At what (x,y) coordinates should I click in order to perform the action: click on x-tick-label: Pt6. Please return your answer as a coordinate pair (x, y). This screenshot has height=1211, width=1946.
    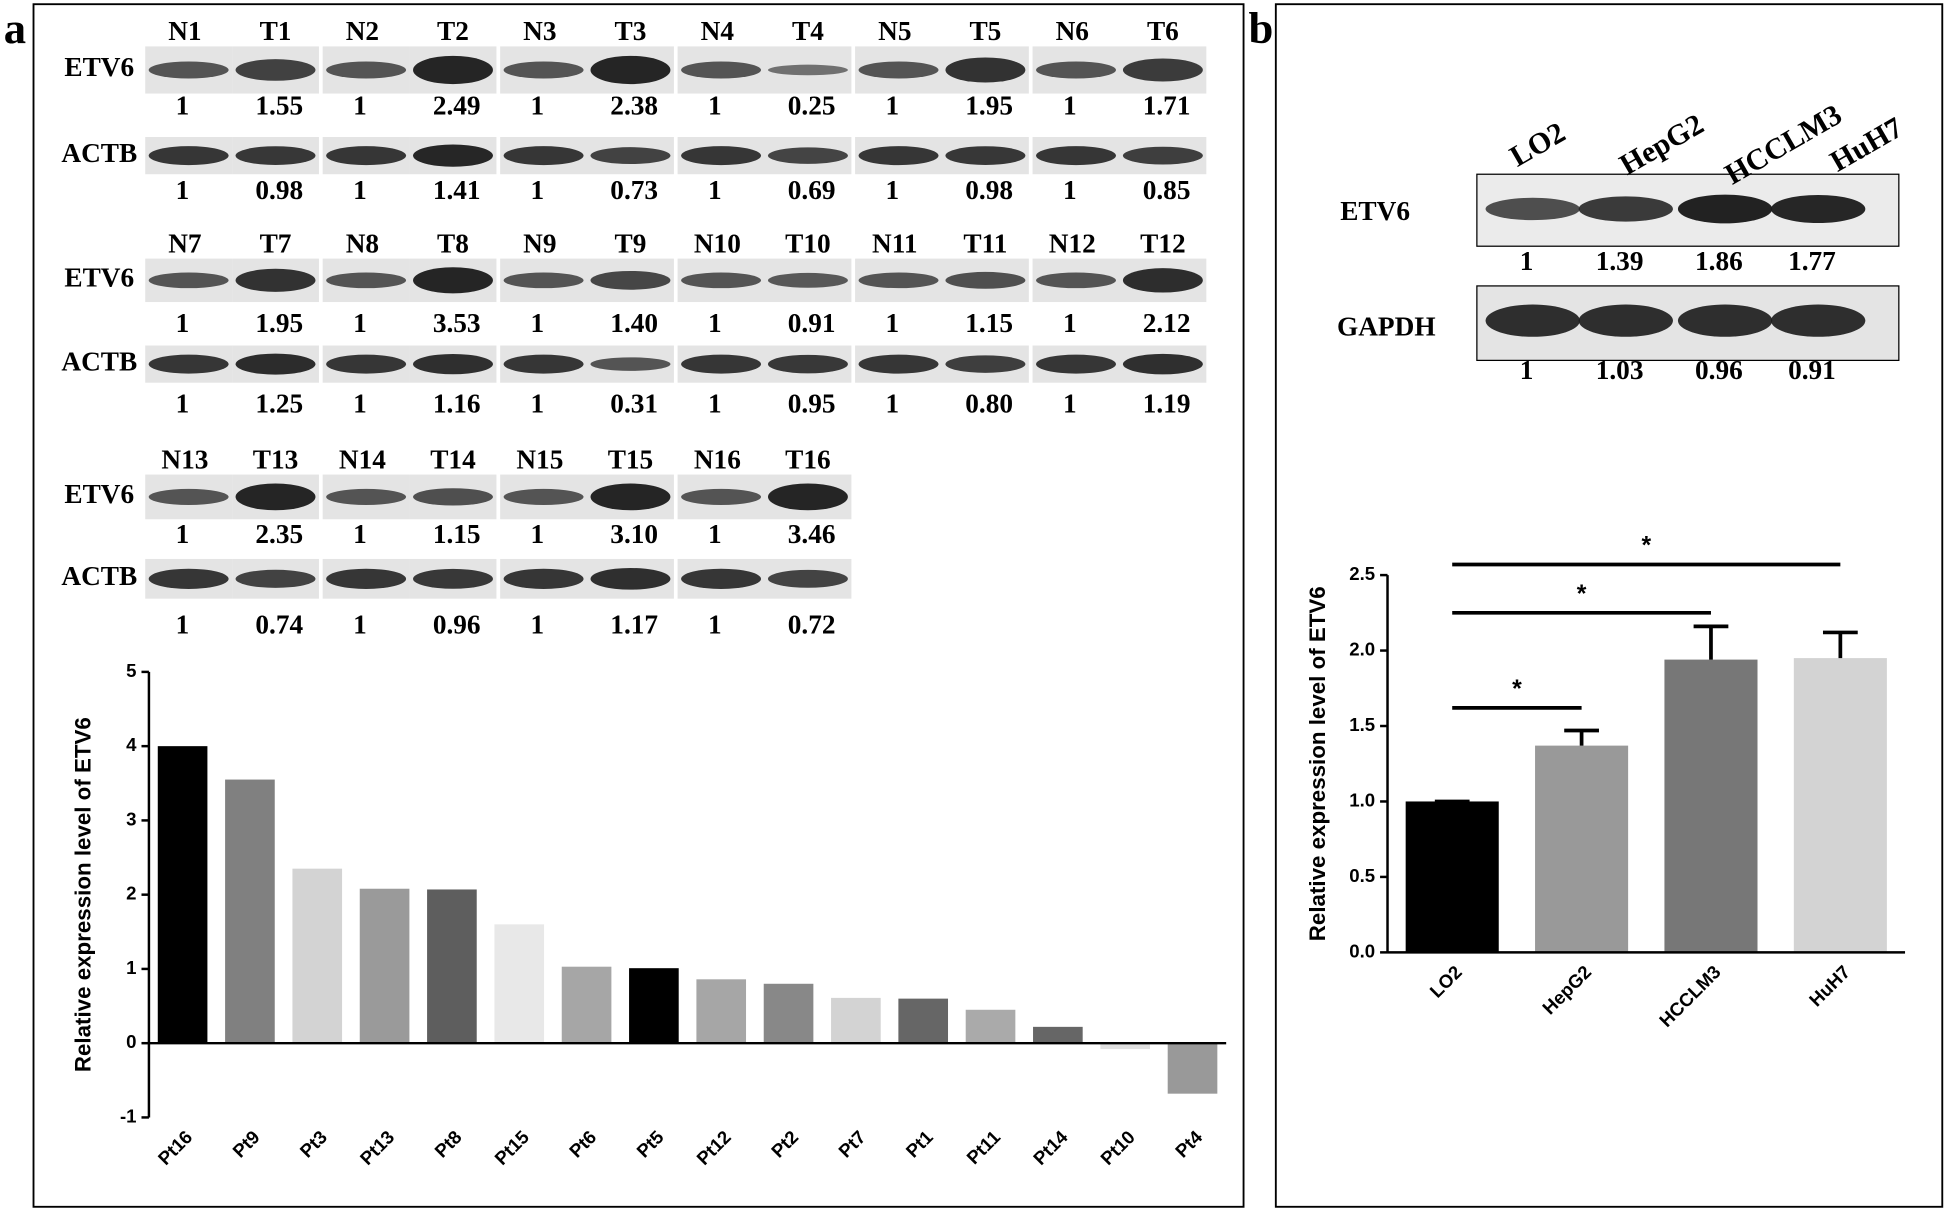
    Looking at the image, I should click on (582, 1143).